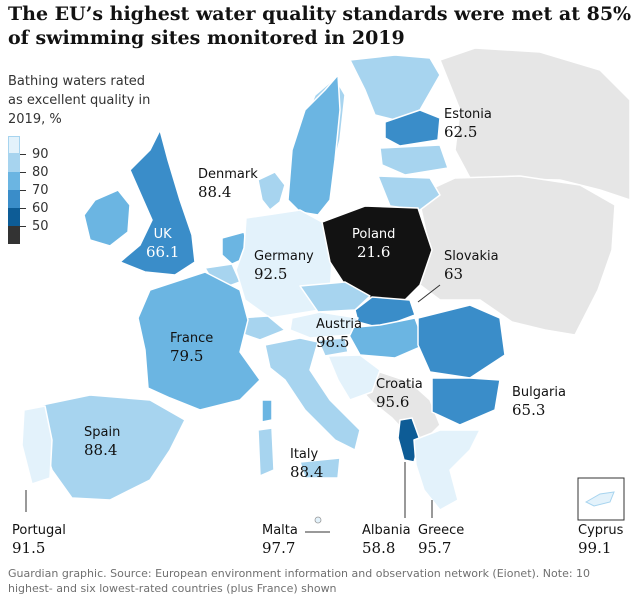 The height and width of the screenshot is (600, 640). What do you see at coordinates (599, 499) in the screenshot?
I see `cyprus` at bounding box center [599, 499].